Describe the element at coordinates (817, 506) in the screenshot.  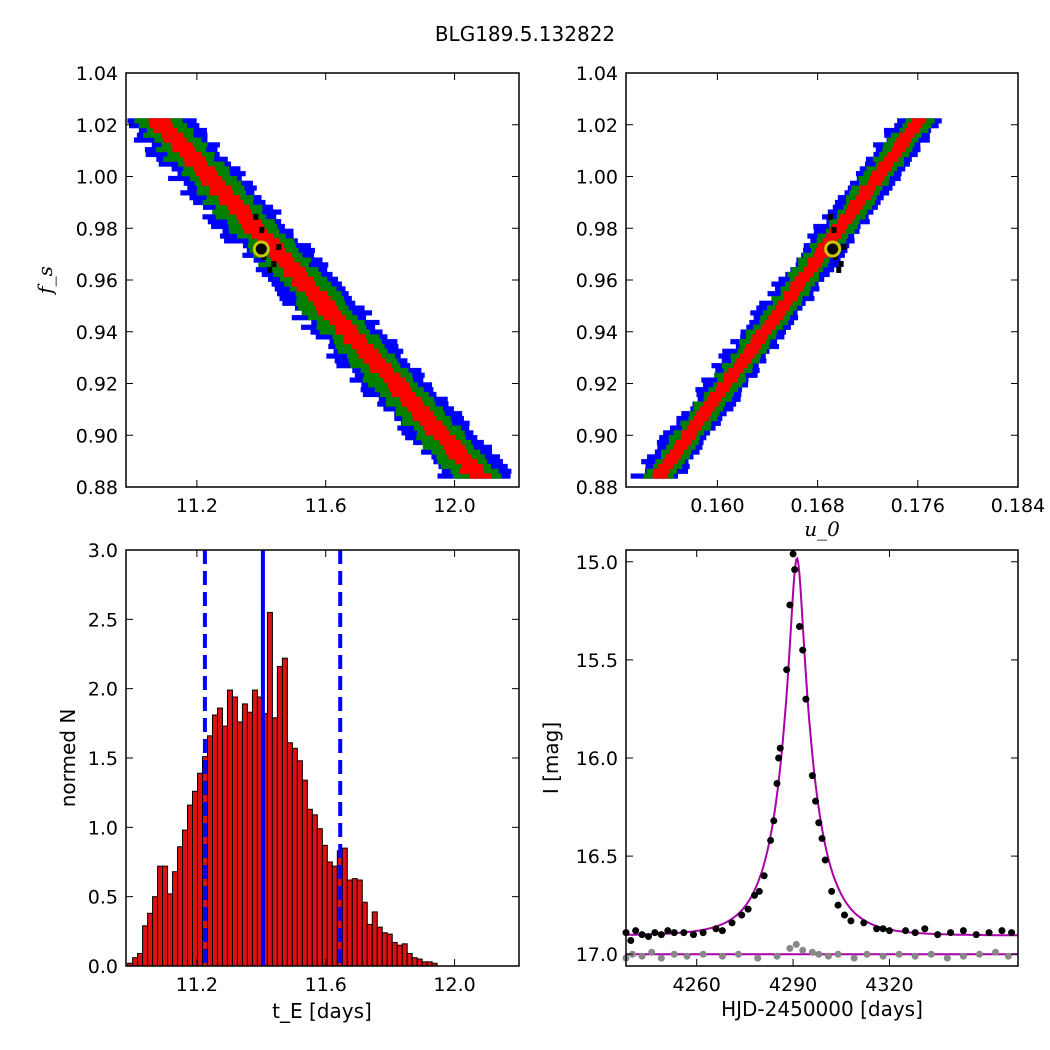
I see `x-tick-label: 0.168` at that location.